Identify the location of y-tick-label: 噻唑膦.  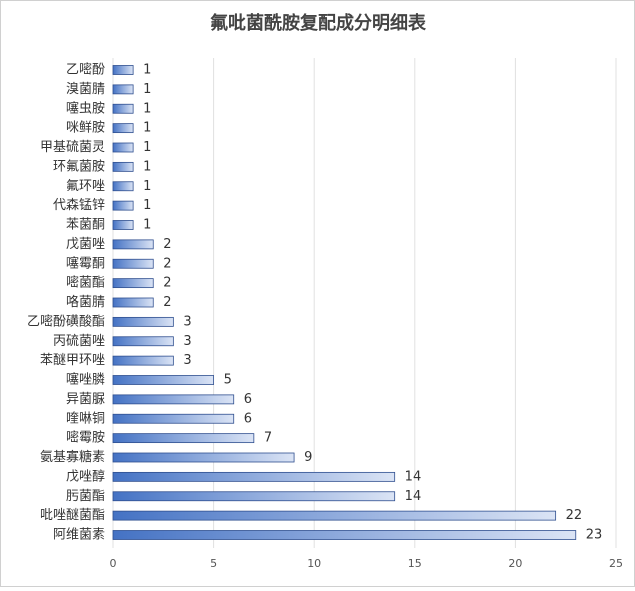
(85, 380).